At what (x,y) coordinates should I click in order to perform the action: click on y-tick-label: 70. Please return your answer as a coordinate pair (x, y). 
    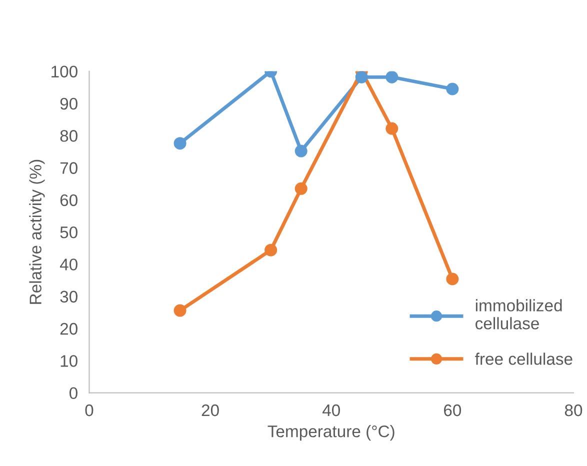
    Looking at the image, I should click on (69, 168).